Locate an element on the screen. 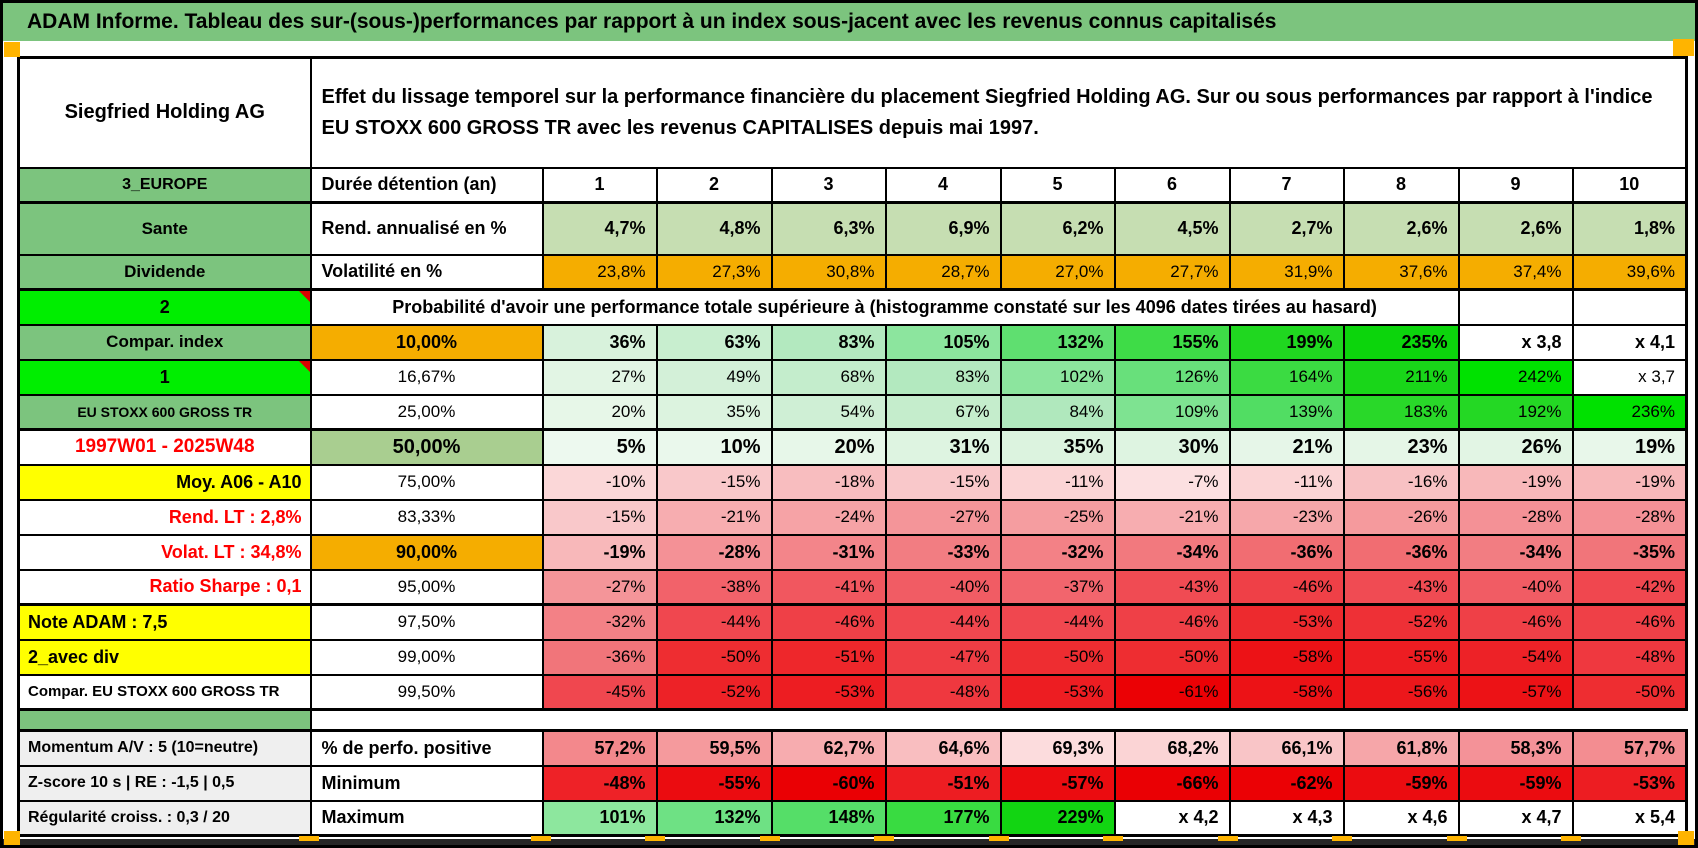 This screenshot has width=1698, height=848. cell-p50-y5: 35% is located at coordinates (1057, 447).